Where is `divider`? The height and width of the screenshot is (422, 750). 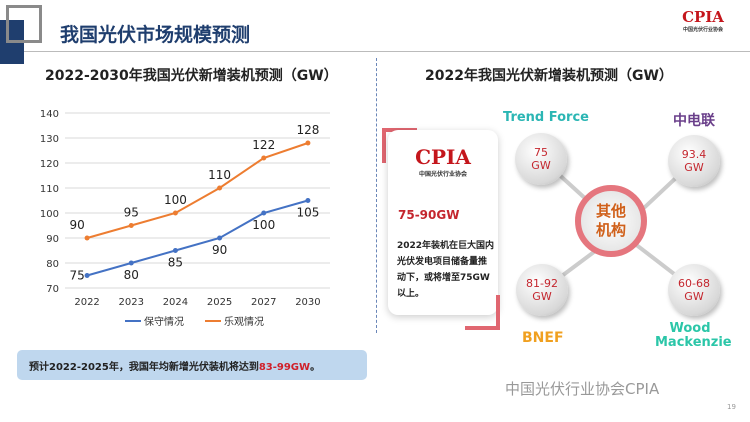 divider is located at coordinates (376, 195).